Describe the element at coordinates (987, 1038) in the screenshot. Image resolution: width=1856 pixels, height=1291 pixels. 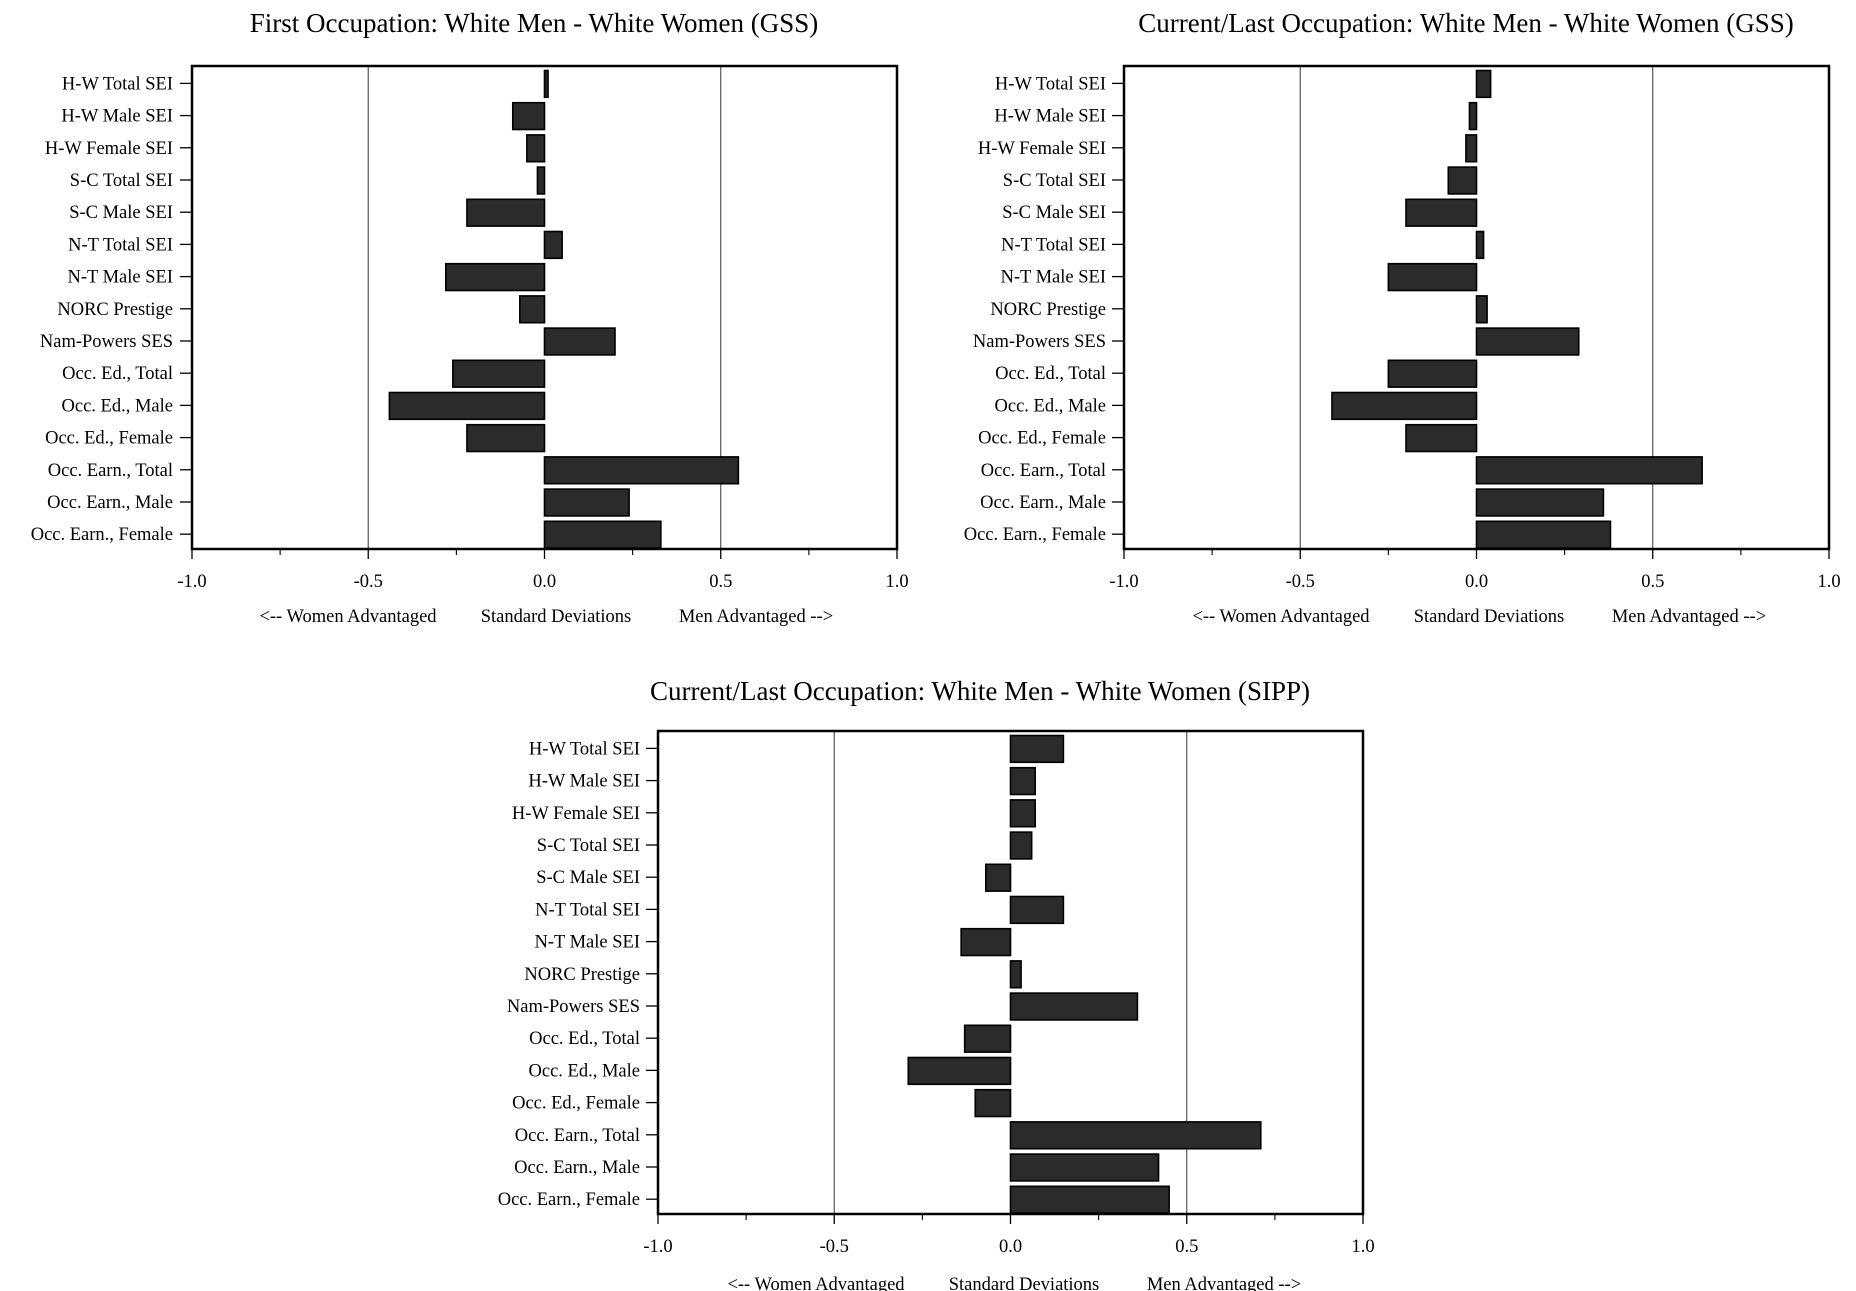
I see `bar-occ-ed-total` at that location.